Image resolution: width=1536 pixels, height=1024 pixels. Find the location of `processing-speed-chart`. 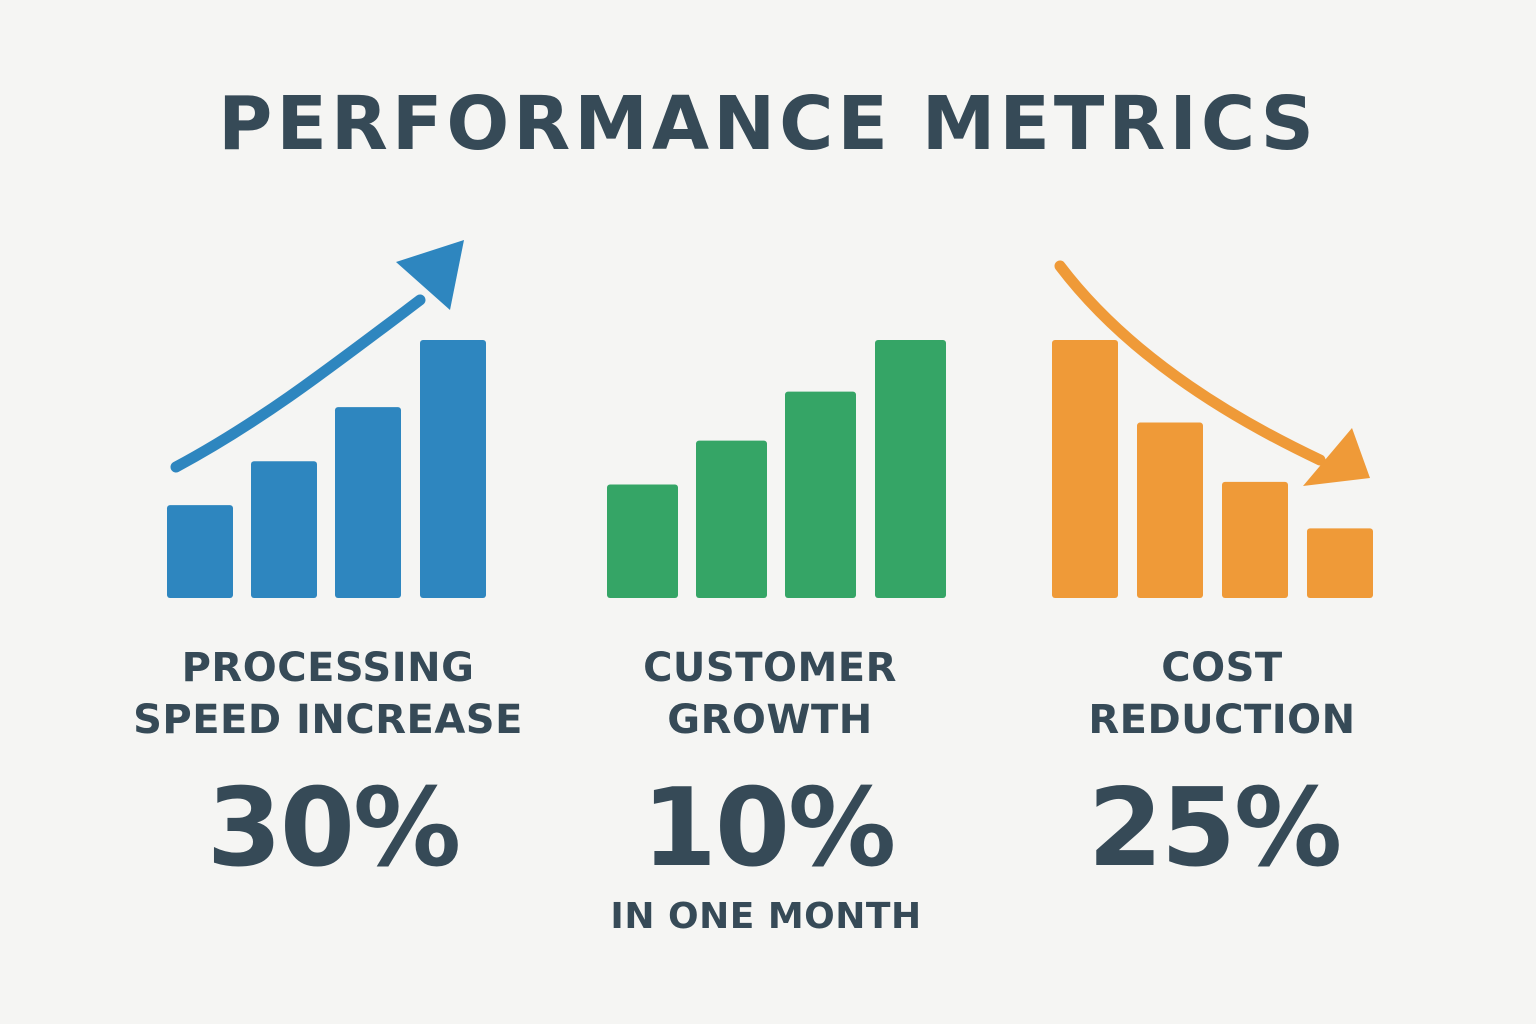

processing-speed-chart is located at coordinates (326, 419).